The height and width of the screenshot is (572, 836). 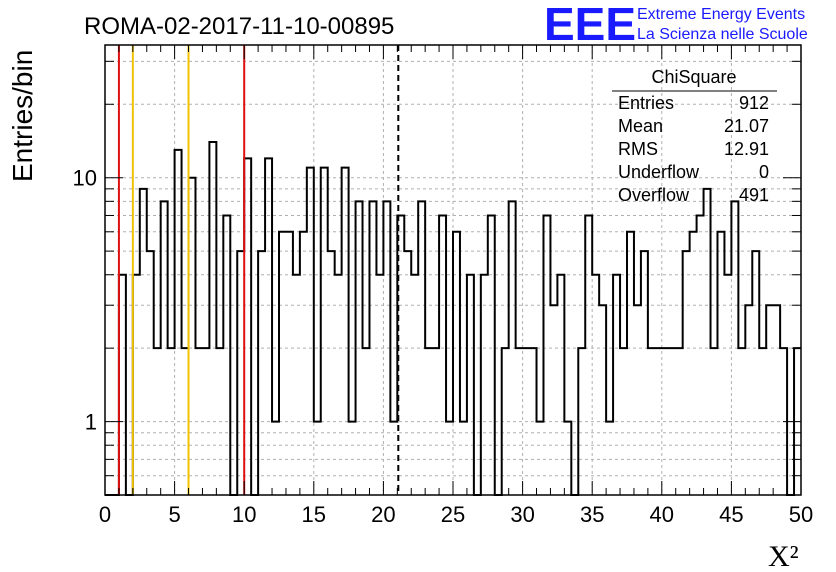 What do you see at coordinates (590, 25) in the screenshot?
I see `eee-logo-letters: EEE` at bounding box center [590, 25].